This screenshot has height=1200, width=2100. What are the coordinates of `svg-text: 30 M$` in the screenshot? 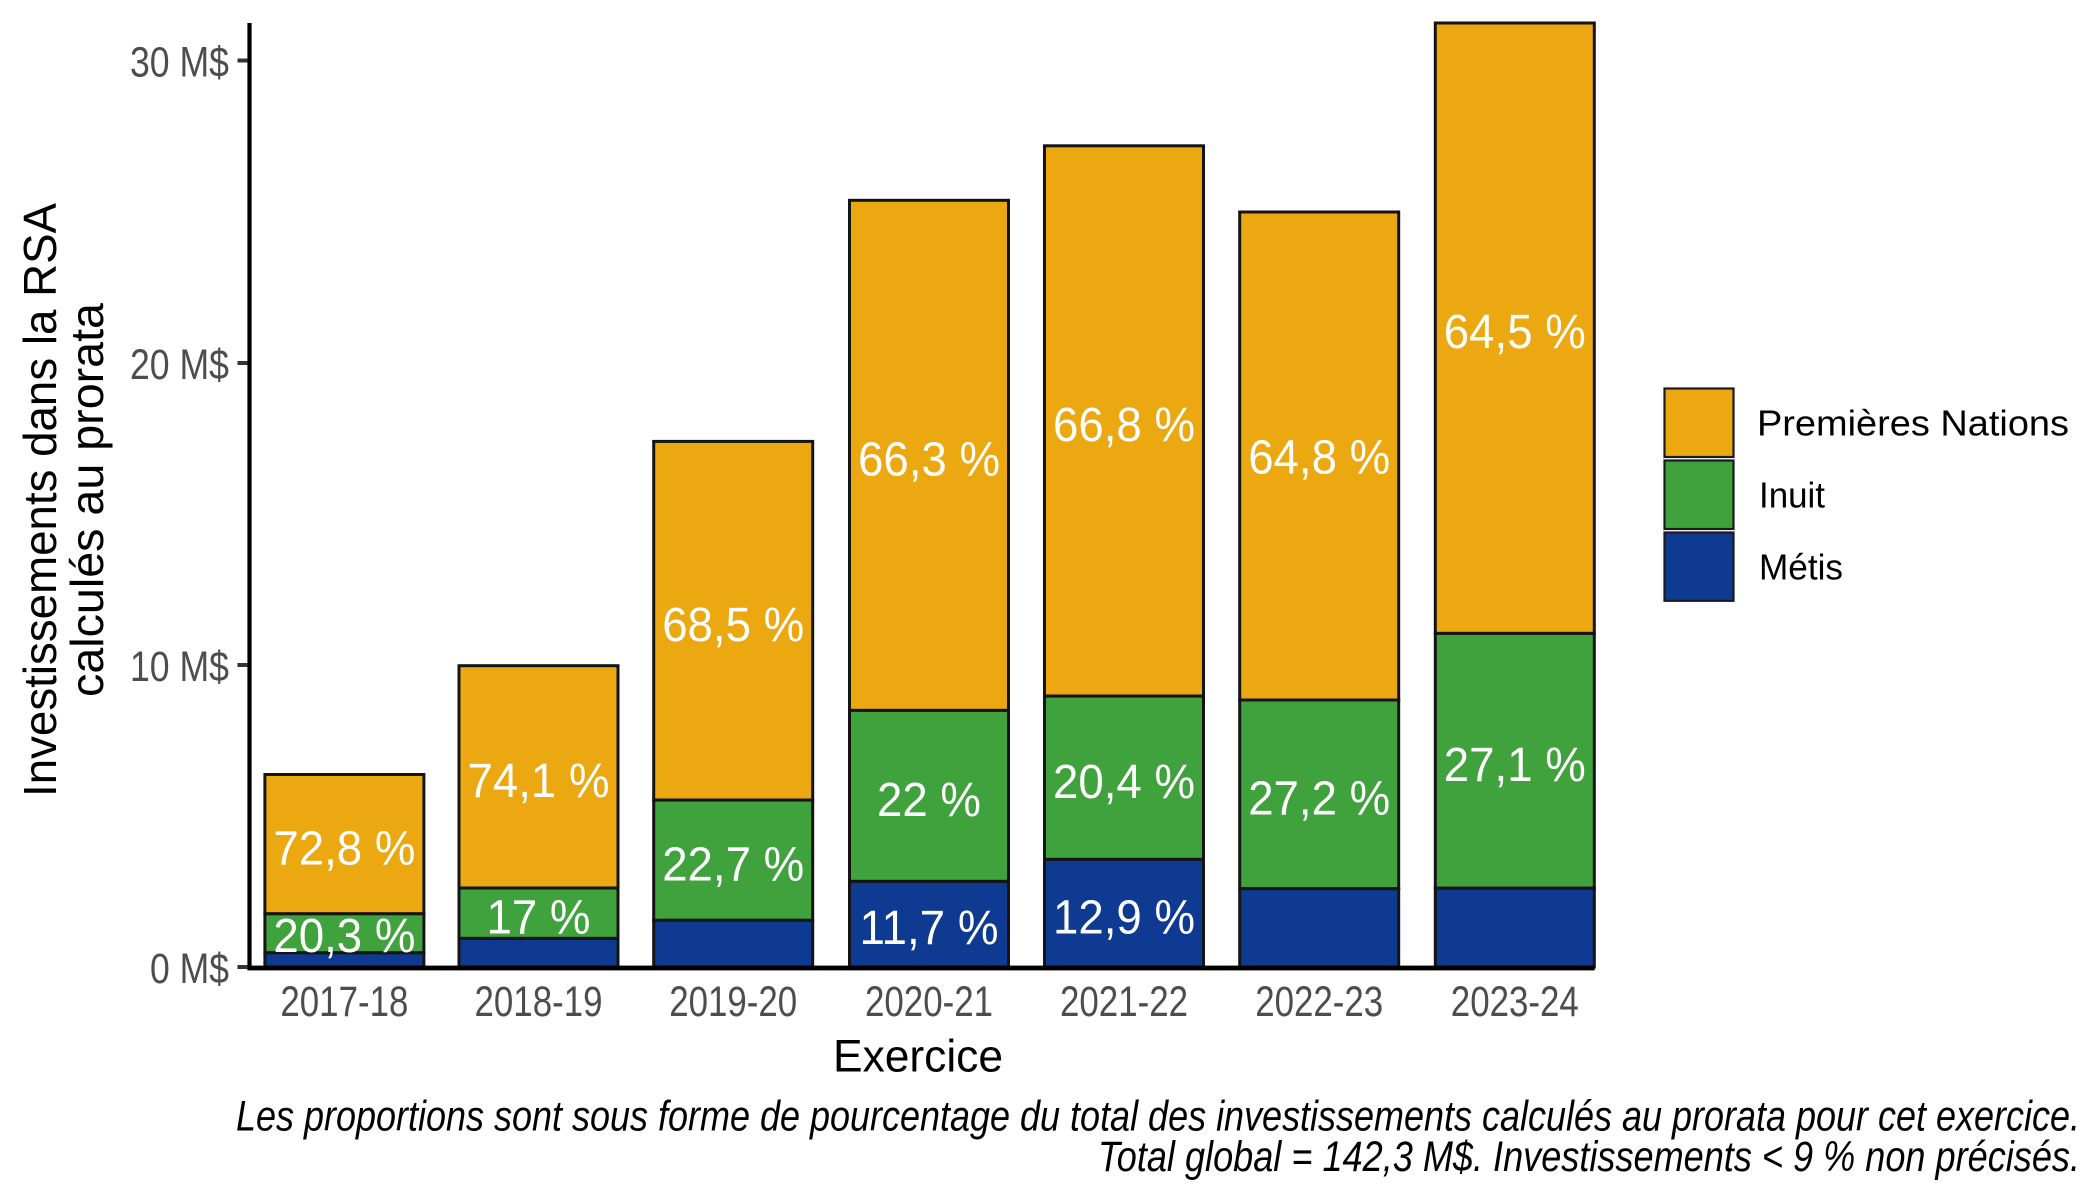 It's located at (179, 63).